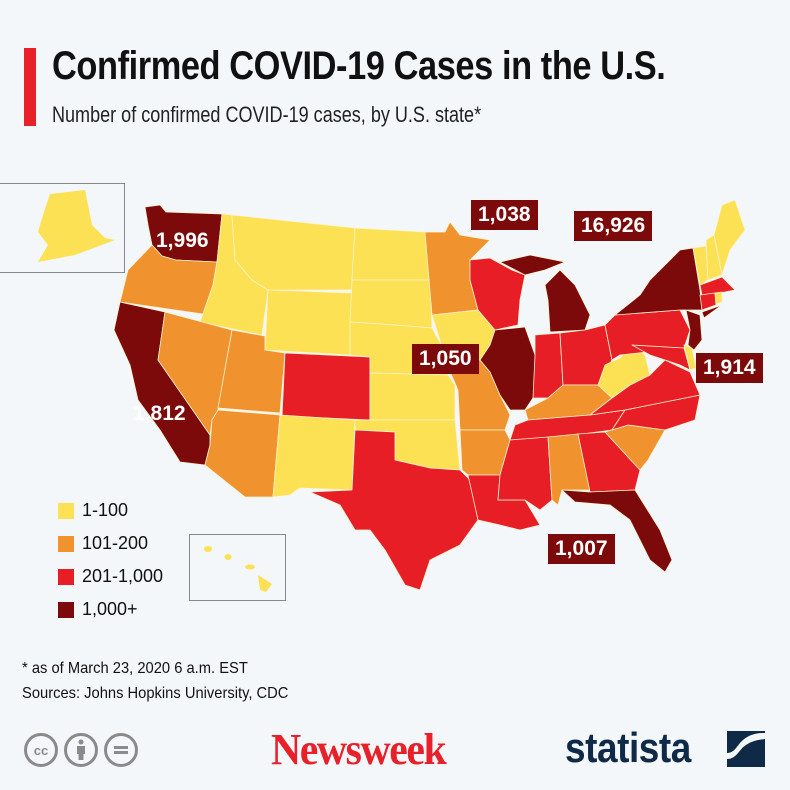 Image resolution: width=790 pixels, height=790 pixels. What do you see at coordinates (548, 365) in the screenshot?
I see `state-indiana` at bounding box center [548, 365].